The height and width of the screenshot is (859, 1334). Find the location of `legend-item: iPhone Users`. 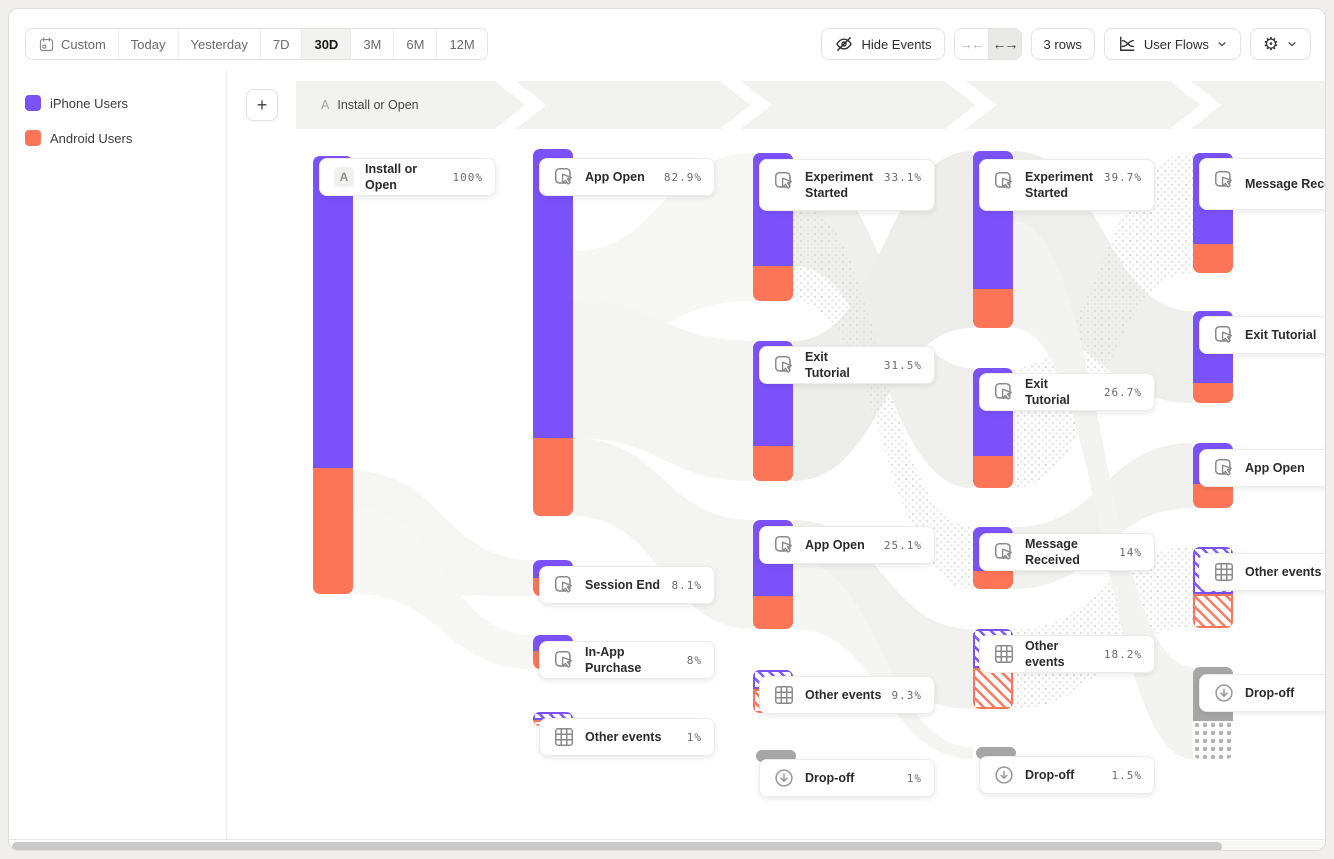

legend-item: iPhone Users is located at coordinates (78, 103).